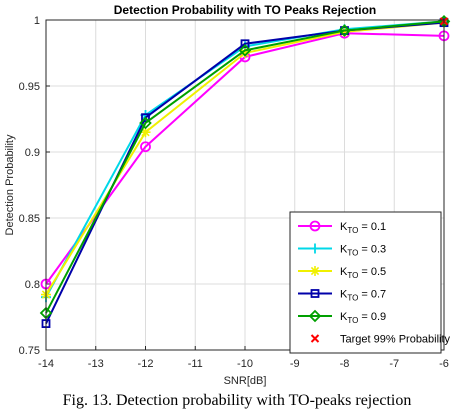  What do you see at coordinates (372, 250) in the screenshot?
I see `legend-label-value: = 0.3` at bounding box center [372, 250].